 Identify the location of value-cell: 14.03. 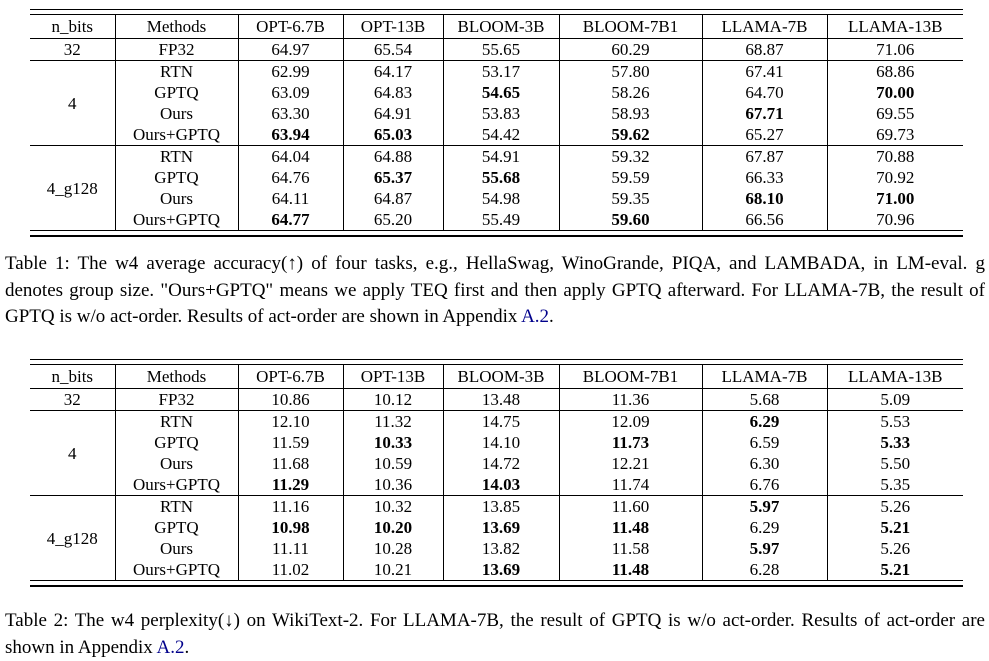
(500, 485).